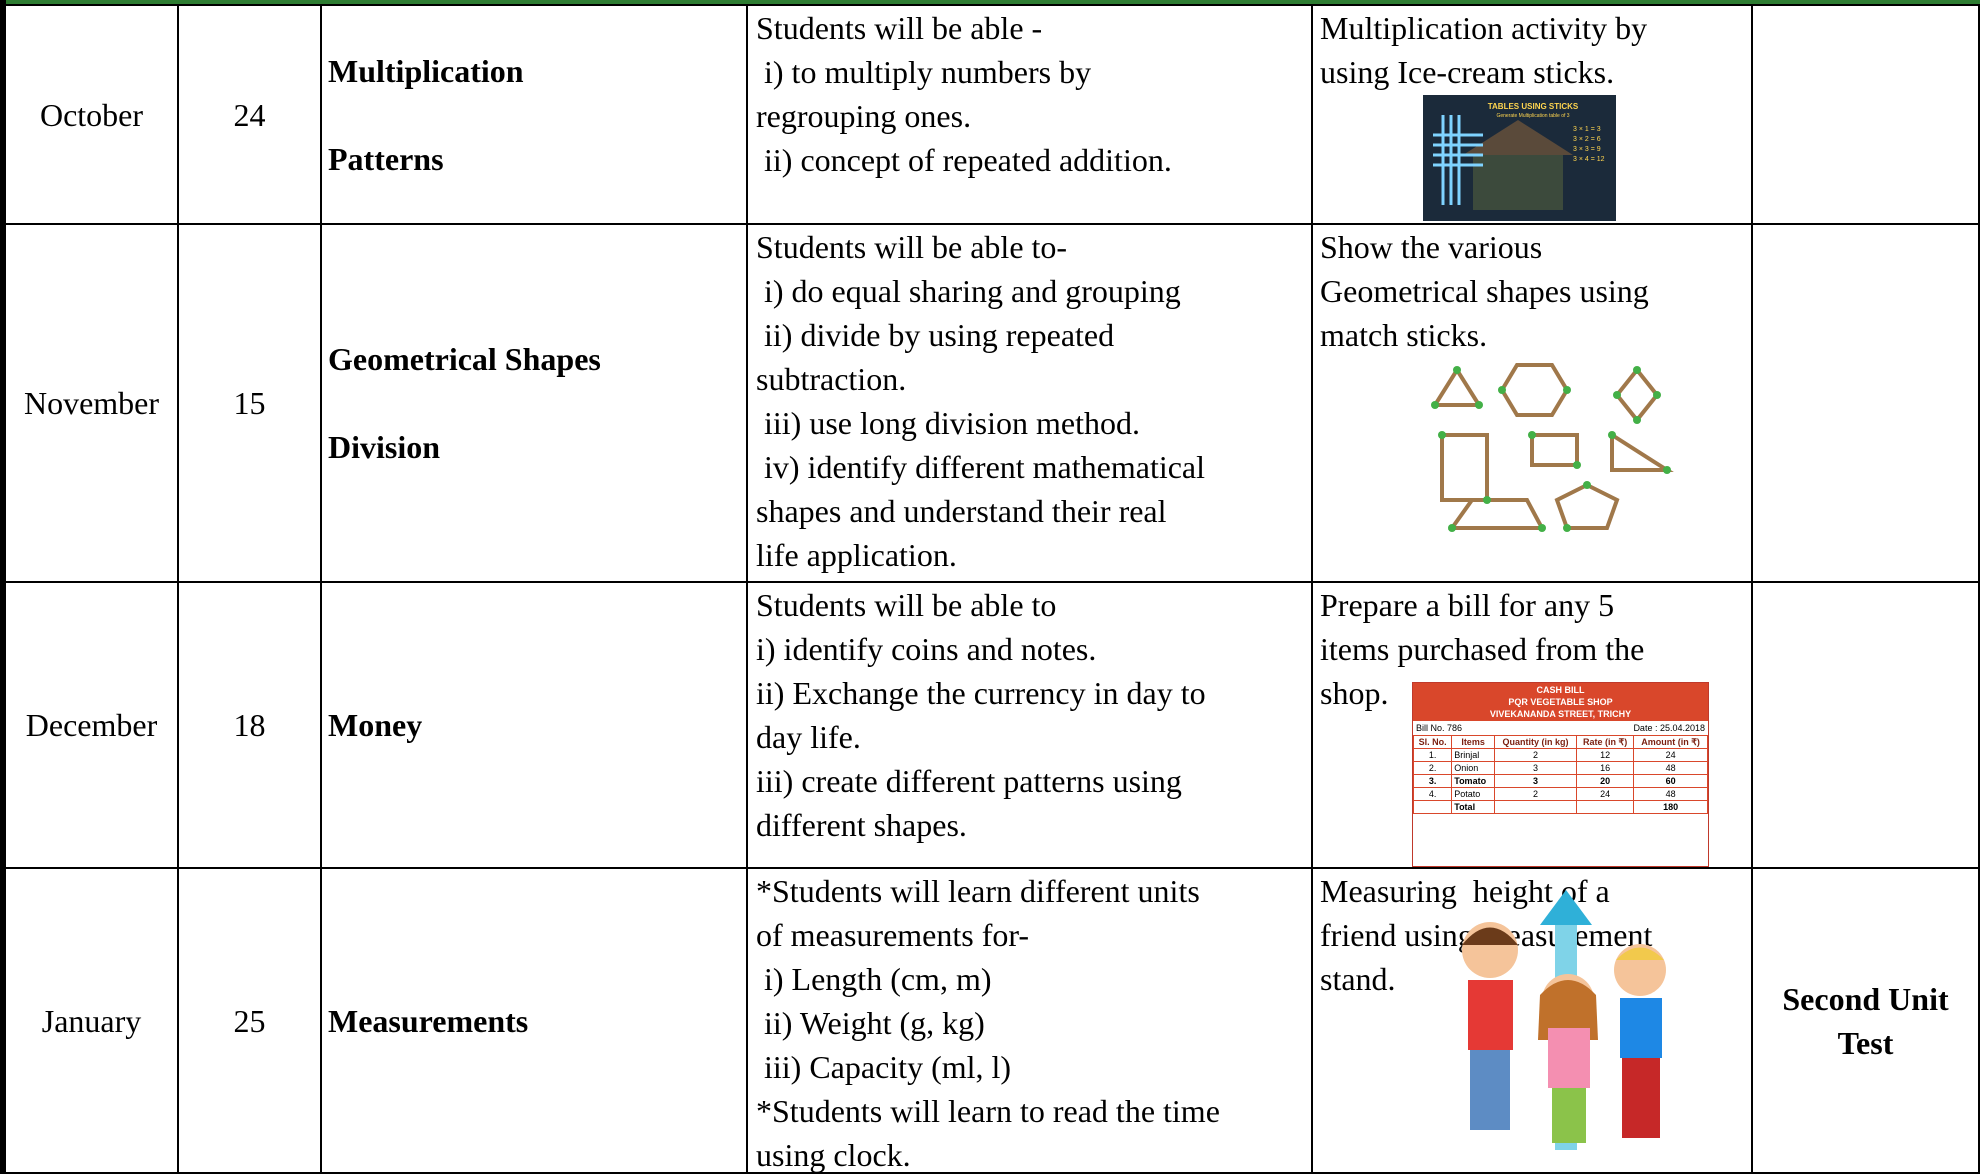  Describe the element at coordinates (1560, 690) in the screenshot. I see `bill-title: CASH BILL` at that location.